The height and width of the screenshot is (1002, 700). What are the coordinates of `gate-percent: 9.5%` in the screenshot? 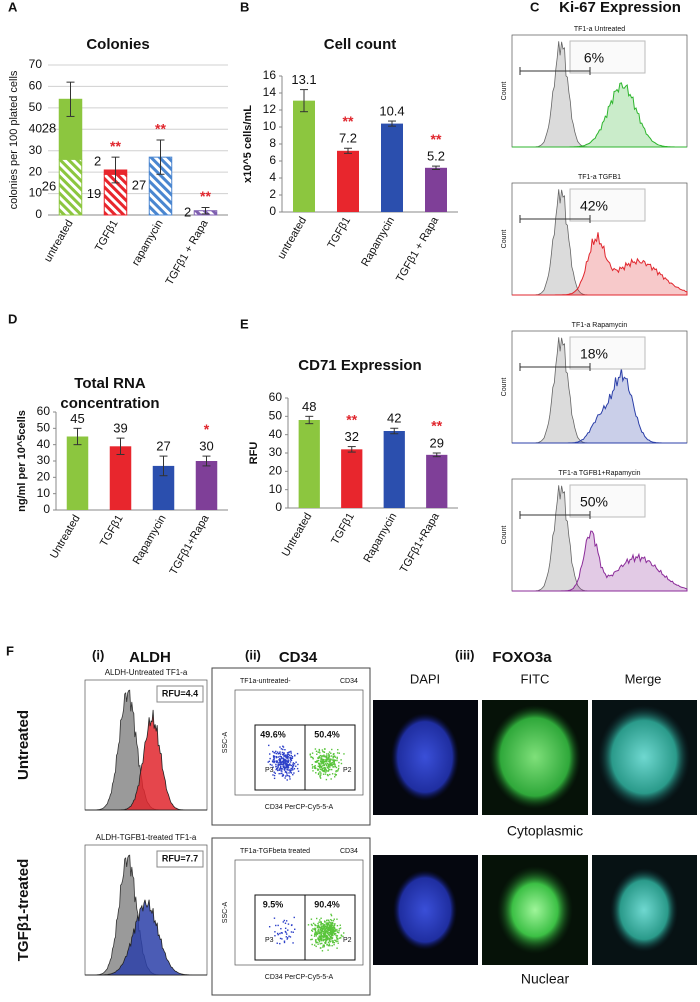 It's located at (273, 904).